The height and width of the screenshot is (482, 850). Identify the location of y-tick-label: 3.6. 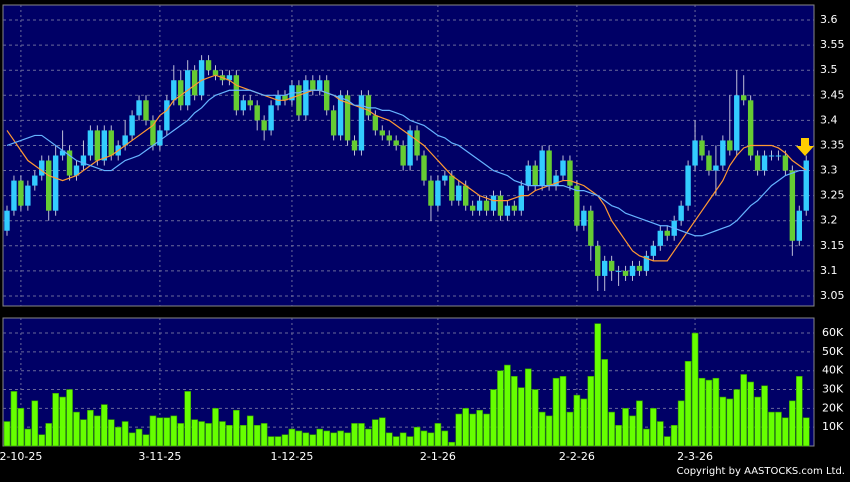
(829, 19).